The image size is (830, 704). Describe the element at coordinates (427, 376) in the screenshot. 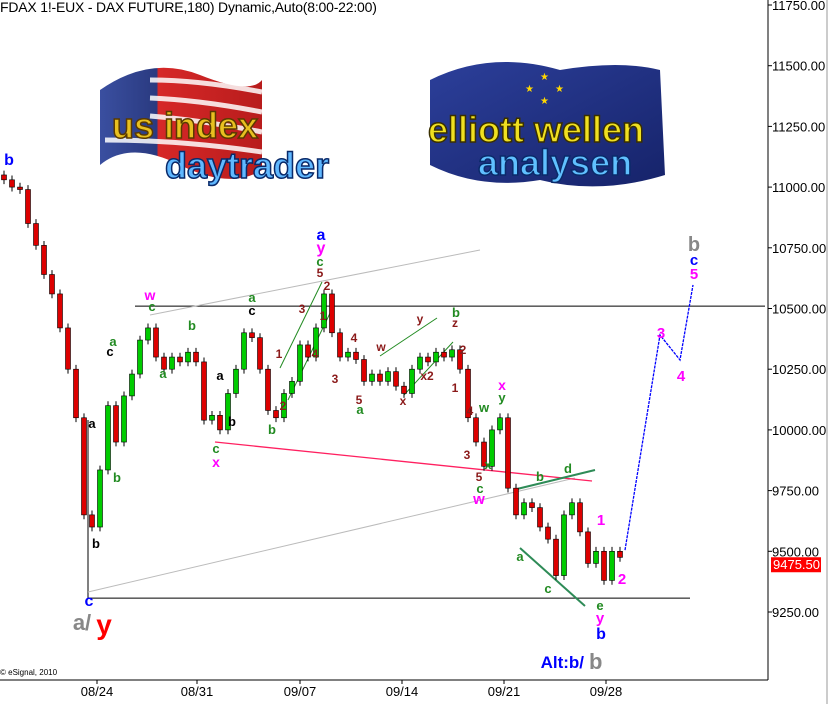

I see `wave-label: x2` at that location.